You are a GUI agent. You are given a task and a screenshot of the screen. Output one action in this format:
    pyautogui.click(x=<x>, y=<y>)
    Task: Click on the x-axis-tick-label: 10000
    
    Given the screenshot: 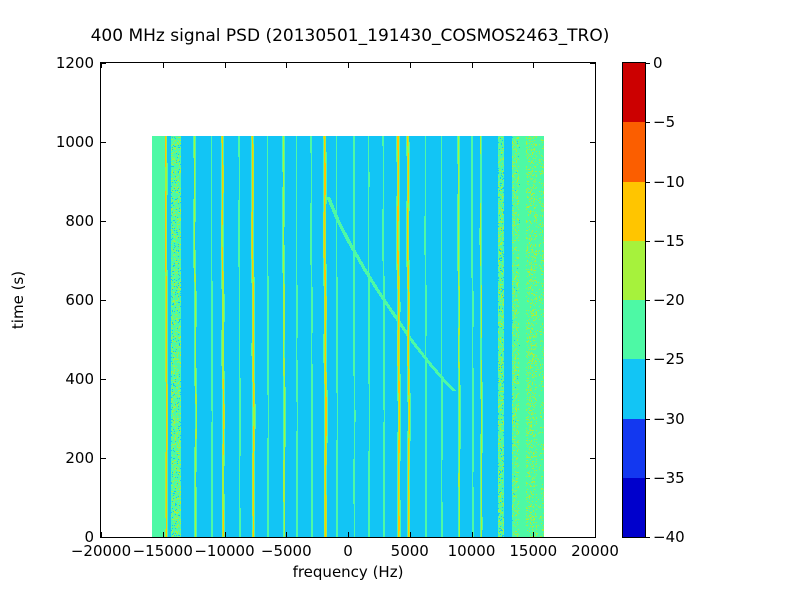 What is the action you would take?
    pyautogui.click(x=471, y=551)
    